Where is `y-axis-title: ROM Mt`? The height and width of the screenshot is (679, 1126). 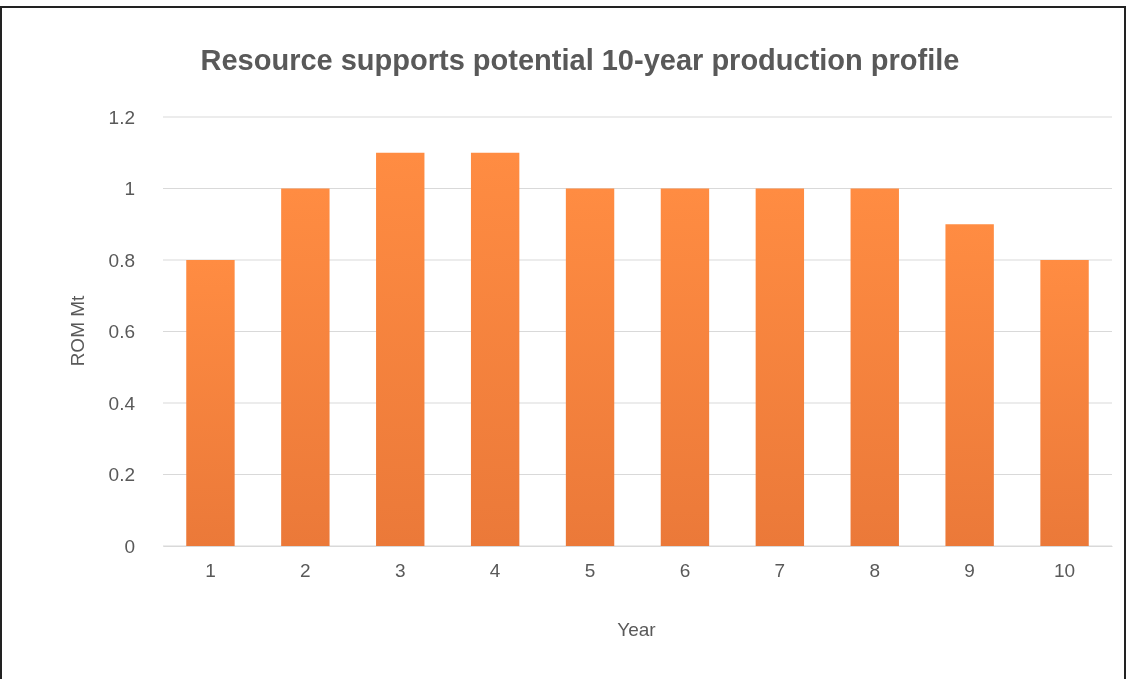 y-axis-title: ROM Mt is located at coordinates (77, 330).